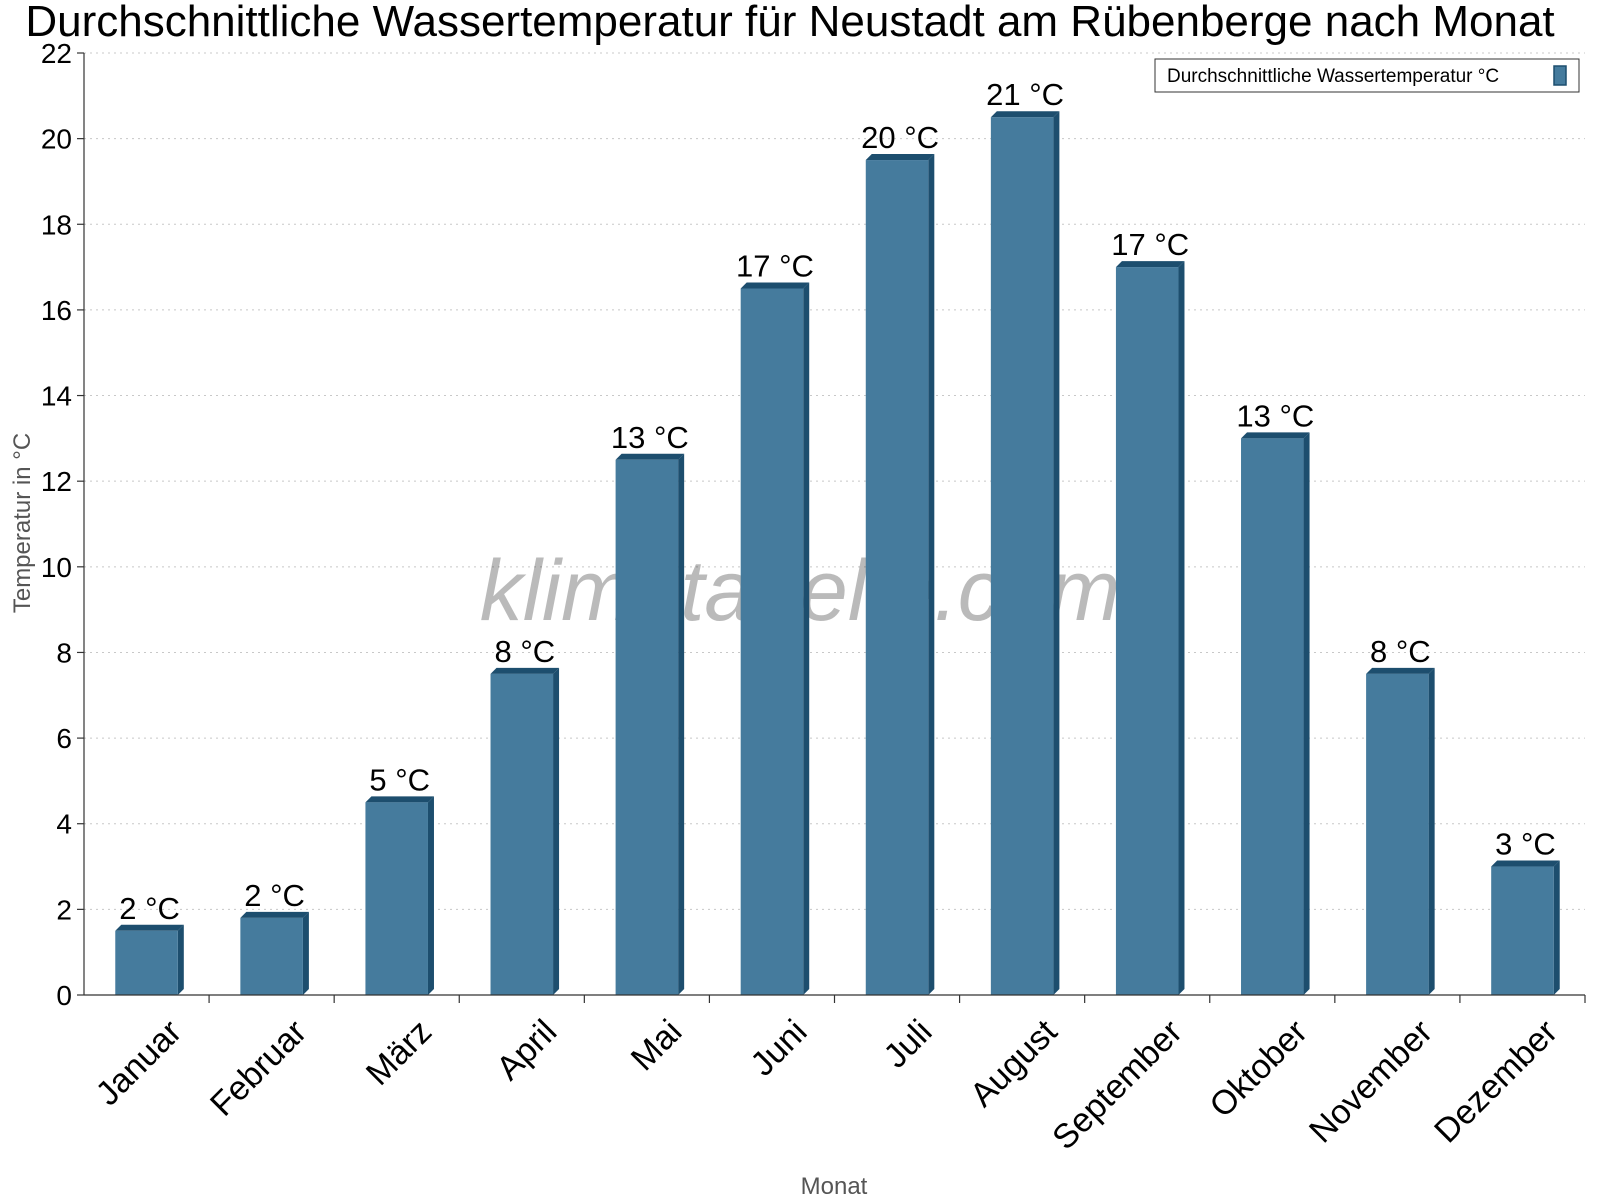 The image size is (1600, 1200). I want to click on y-tick-label: 4, so click(64, 824).